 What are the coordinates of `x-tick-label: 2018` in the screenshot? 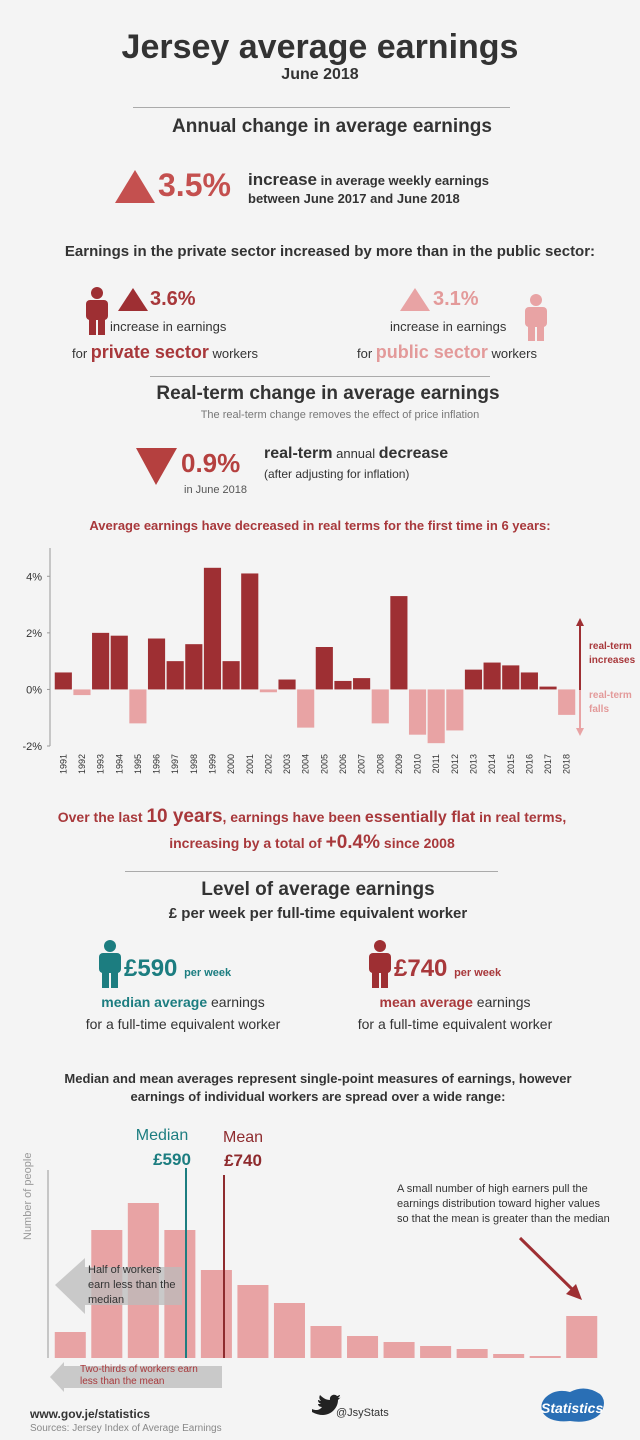 It's located at (567, 764).